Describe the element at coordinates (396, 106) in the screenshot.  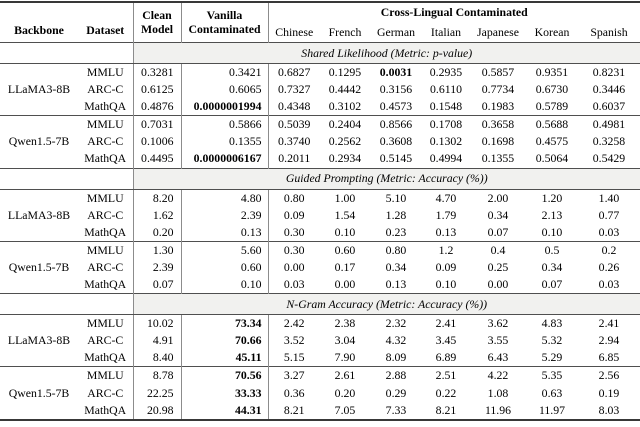
I see `language-value-cell: 0.4573` at that location.